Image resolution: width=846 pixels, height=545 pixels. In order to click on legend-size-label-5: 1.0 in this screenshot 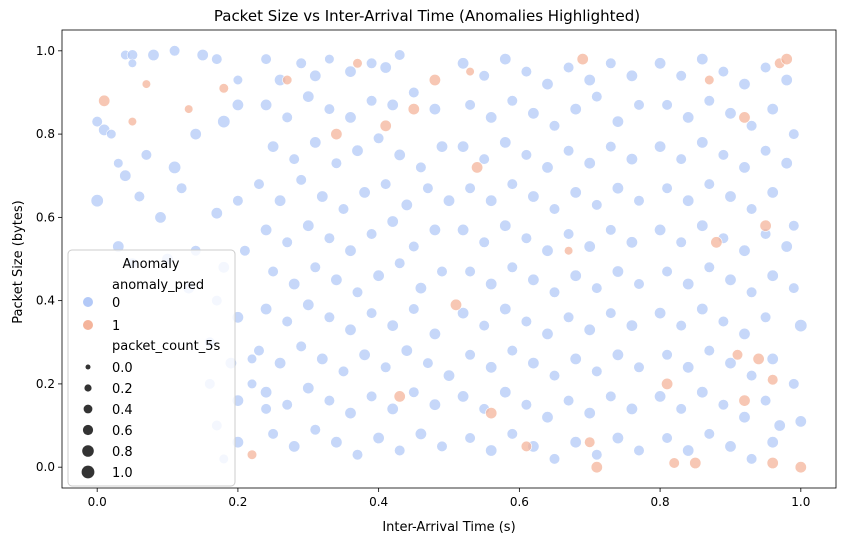, I will do `click(122, 473)`.